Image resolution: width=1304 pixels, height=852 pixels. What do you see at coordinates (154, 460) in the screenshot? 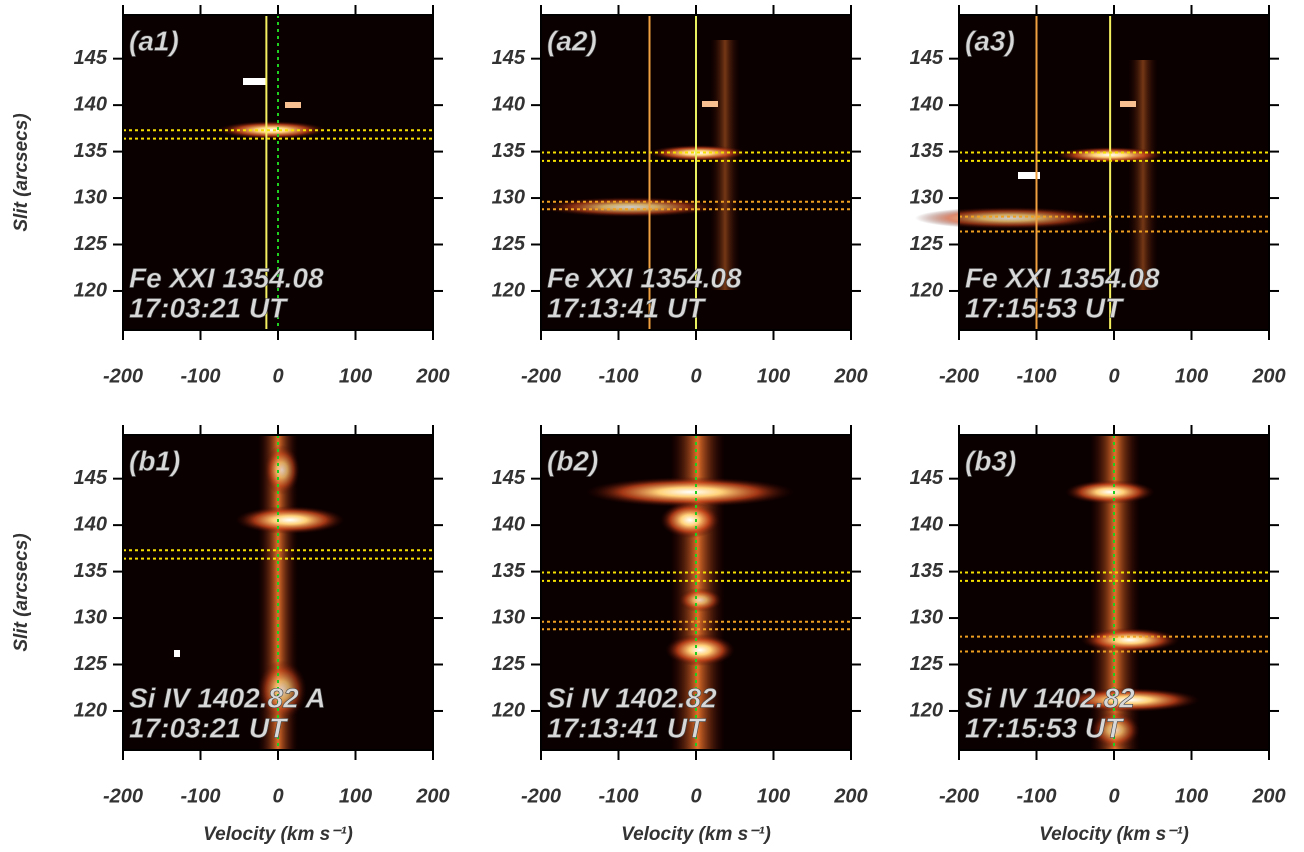
I see `panel-label: (b1)` at bounding box center [154, 460].